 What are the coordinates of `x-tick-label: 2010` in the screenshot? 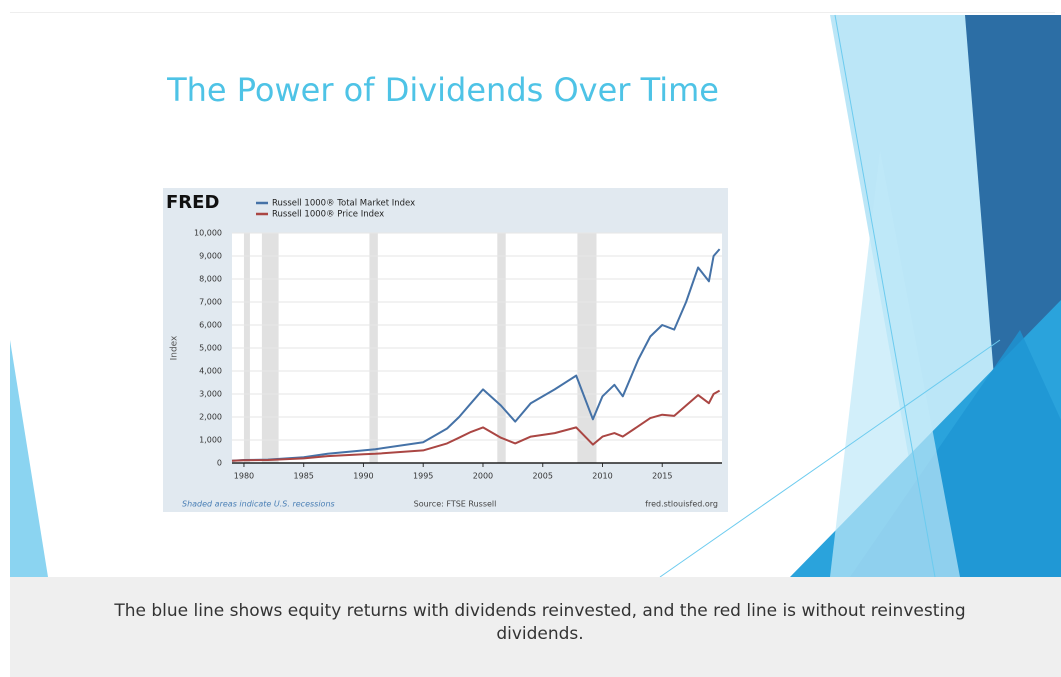 It's located at (602, 476).